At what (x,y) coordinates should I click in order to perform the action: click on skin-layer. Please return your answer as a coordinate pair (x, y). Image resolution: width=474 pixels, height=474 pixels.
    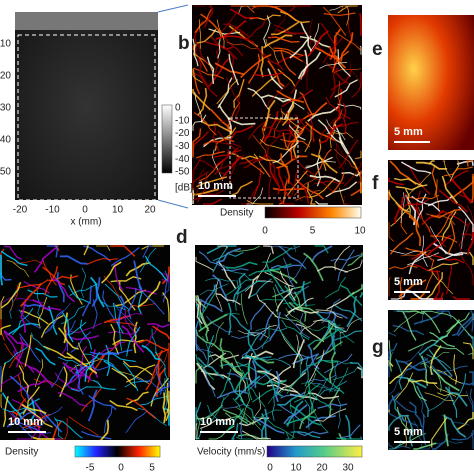
    Looking at the image, I should click on (86, 21).